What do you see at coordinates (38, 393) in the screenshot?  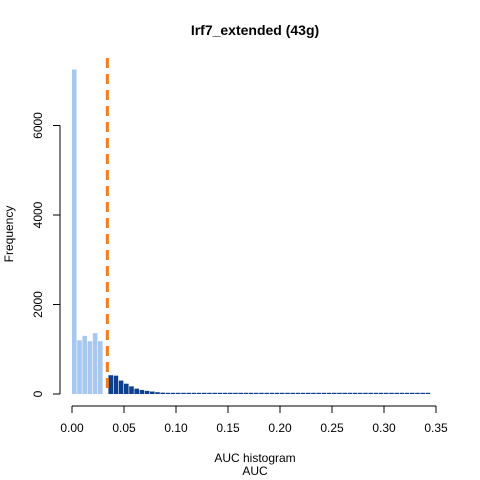 I see `y-tick-label: 0` at bounding box center [38, 393].